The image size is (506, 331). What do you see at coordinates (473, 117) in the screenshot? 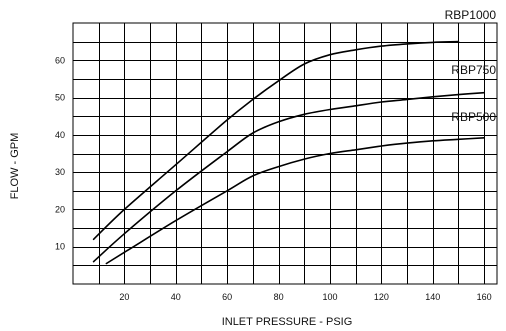
I see `series-label-rbp500: RBP500` at bounding box center [473, 117].